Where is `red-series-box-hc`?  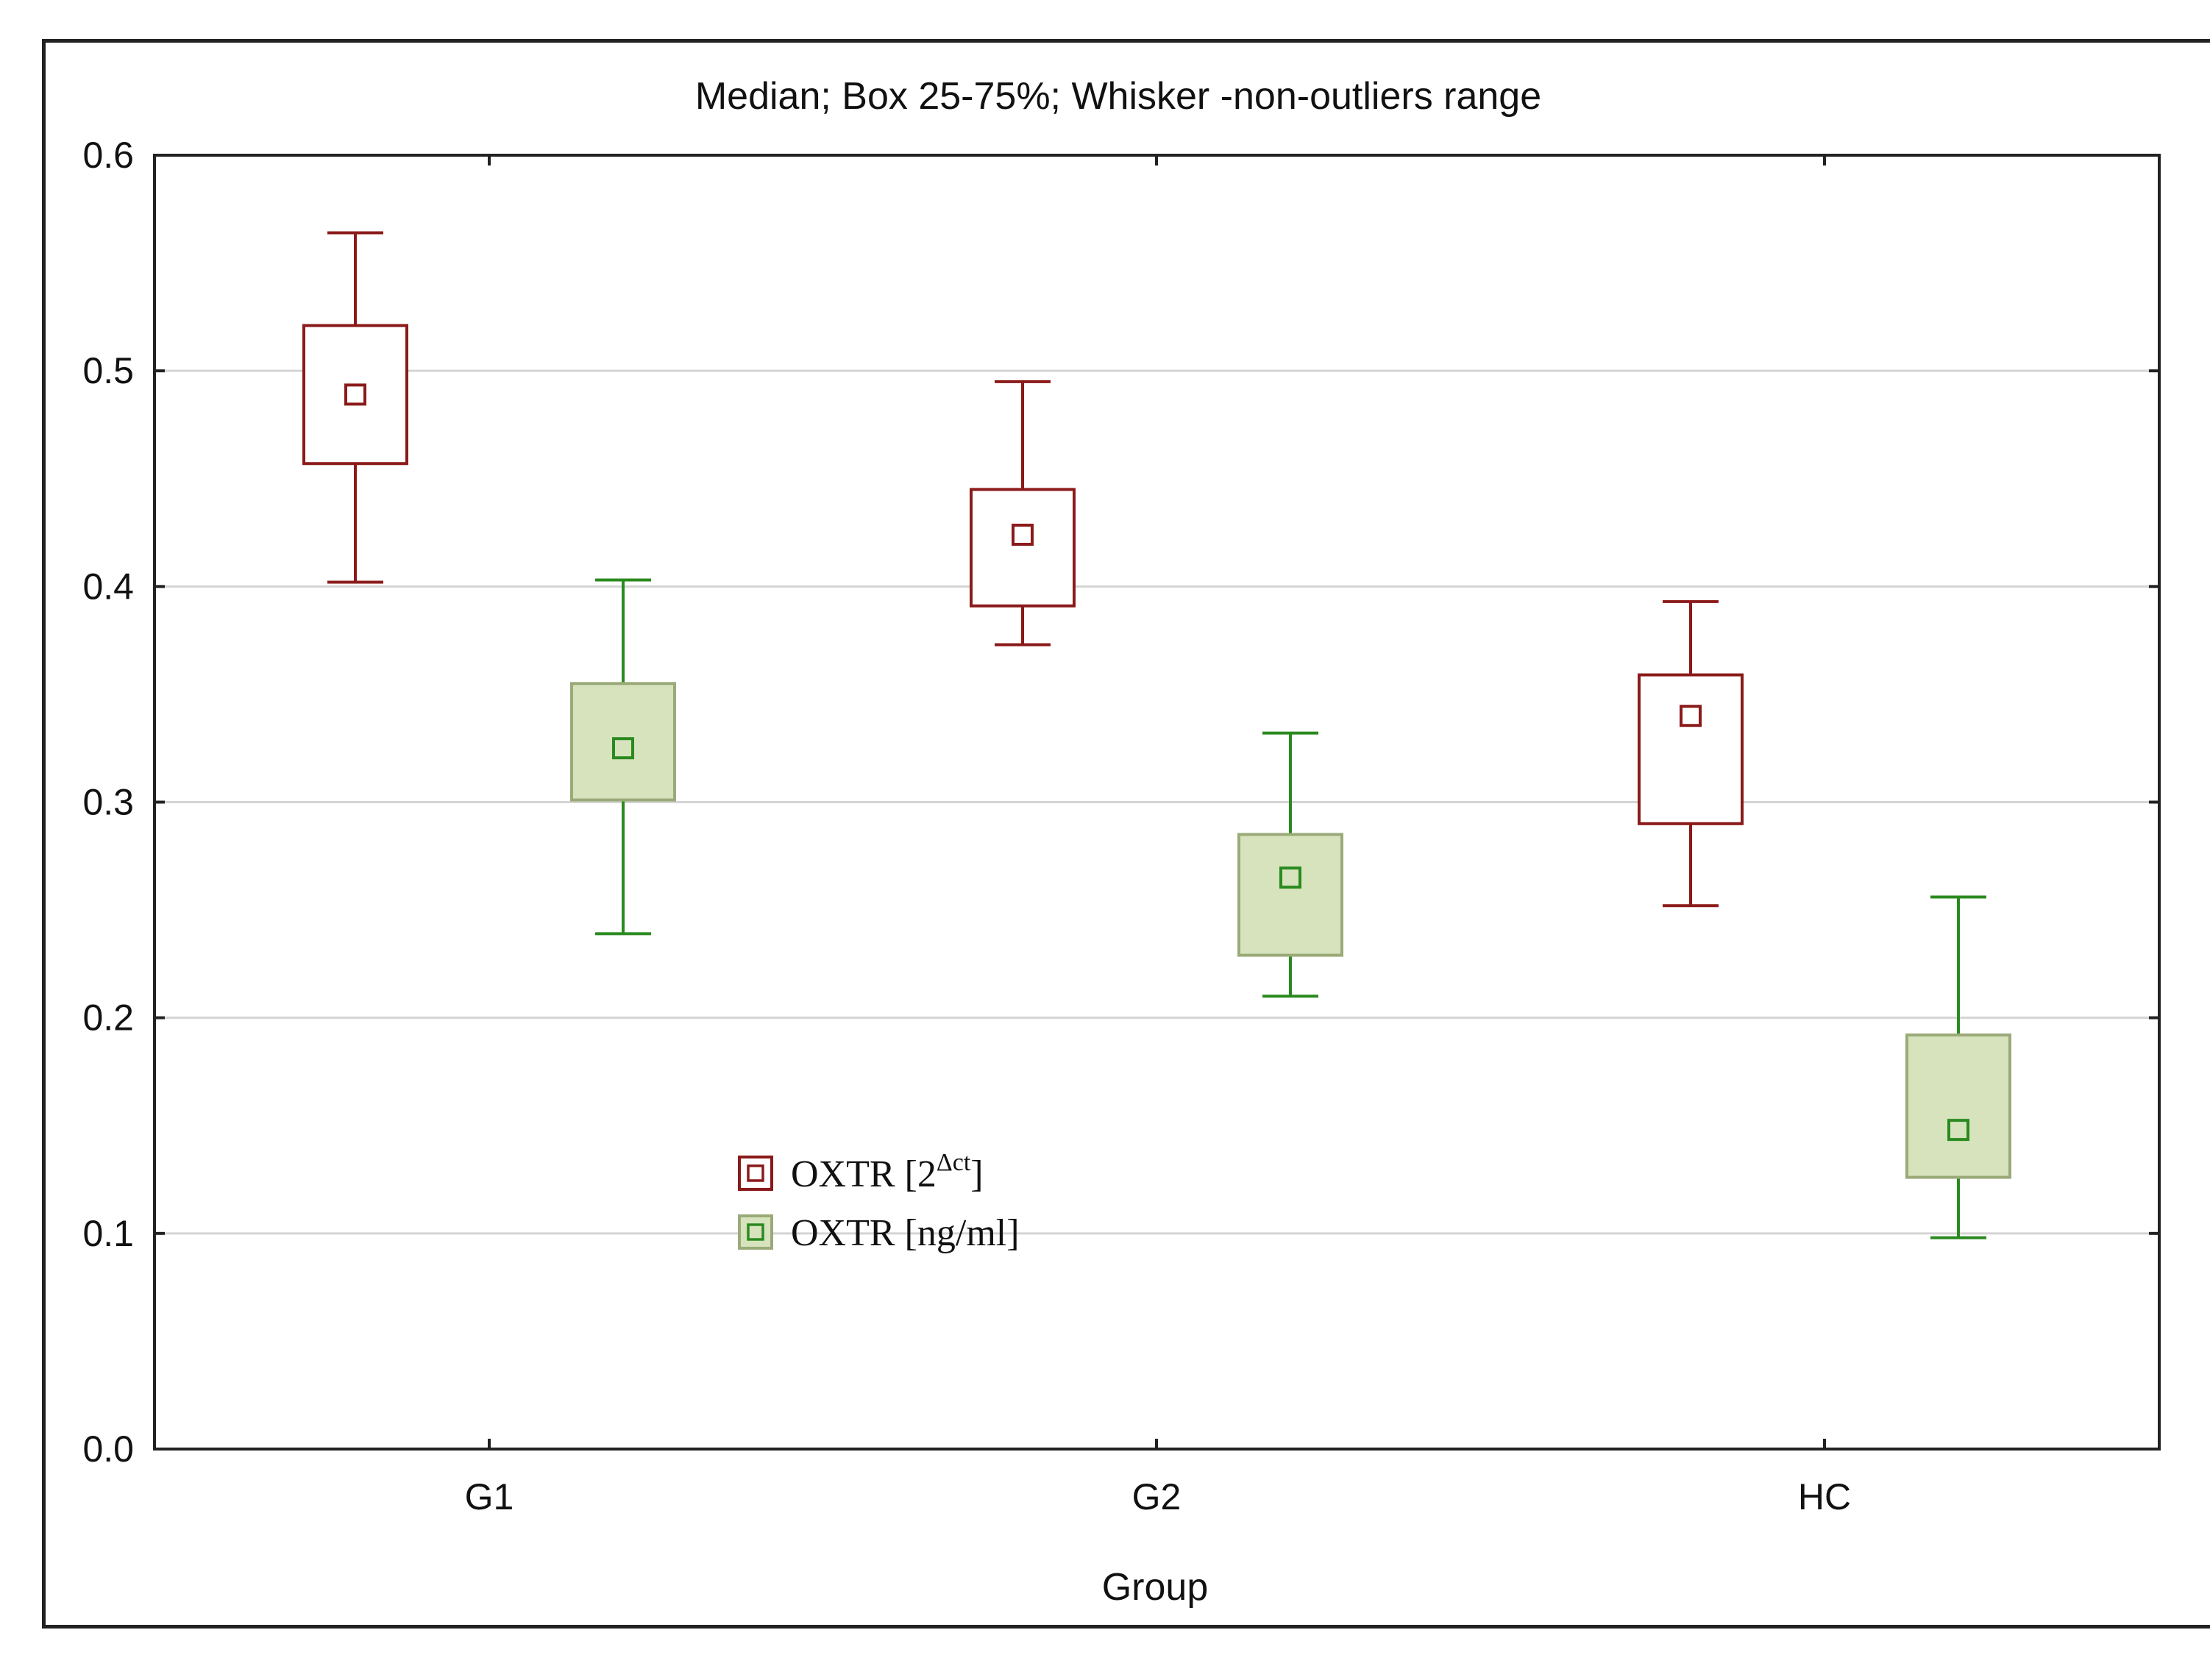
red-series-box-hc is located at coordinates (1691, 754).